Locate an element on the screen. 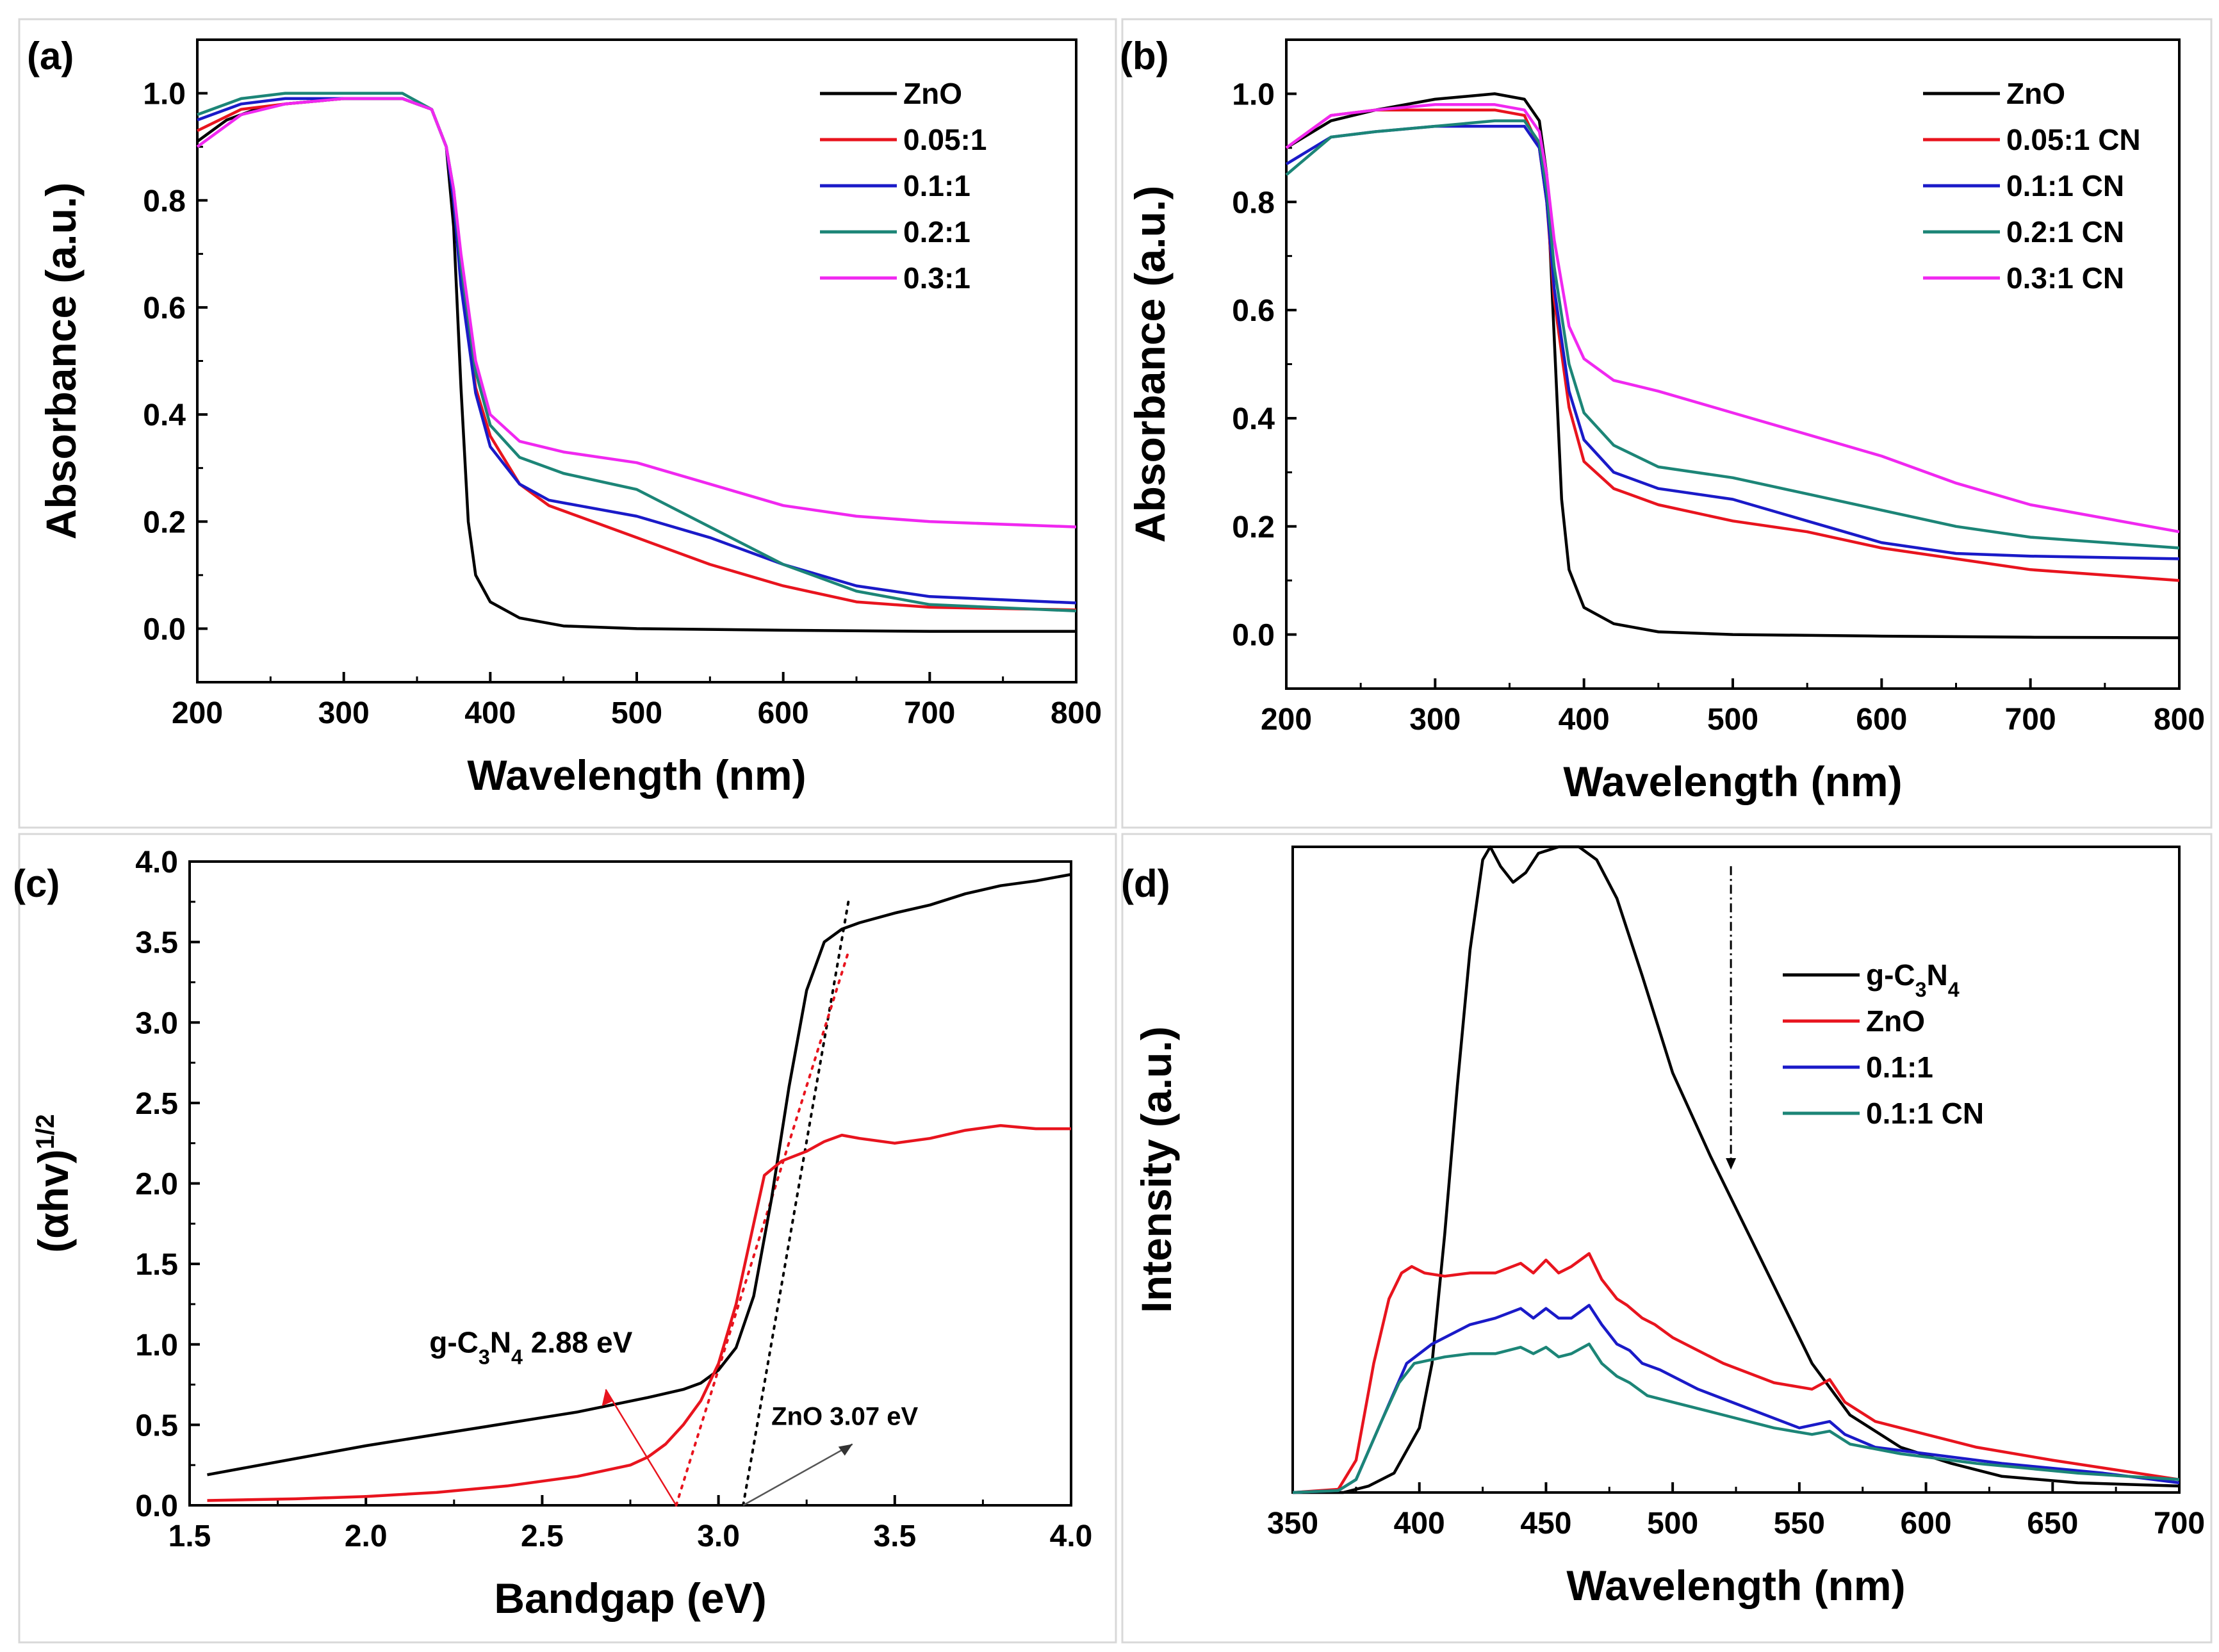  y-axis-label-d: Intensity (a.u.) is located at coordinates (1156, 1169).